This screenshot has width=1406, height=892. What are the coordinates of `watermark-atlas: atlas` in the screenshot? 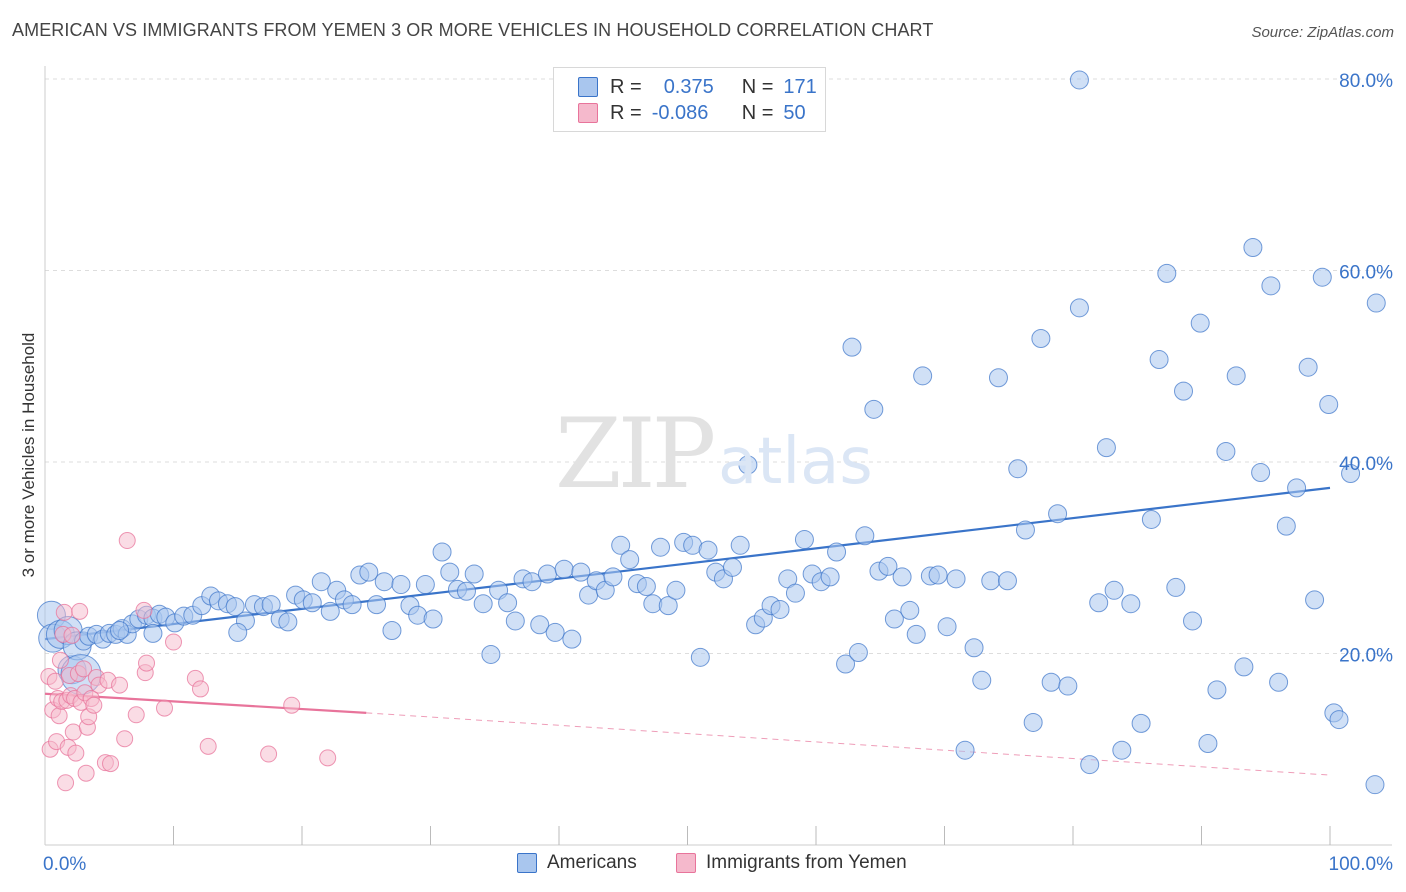 It's located at (795, 462).